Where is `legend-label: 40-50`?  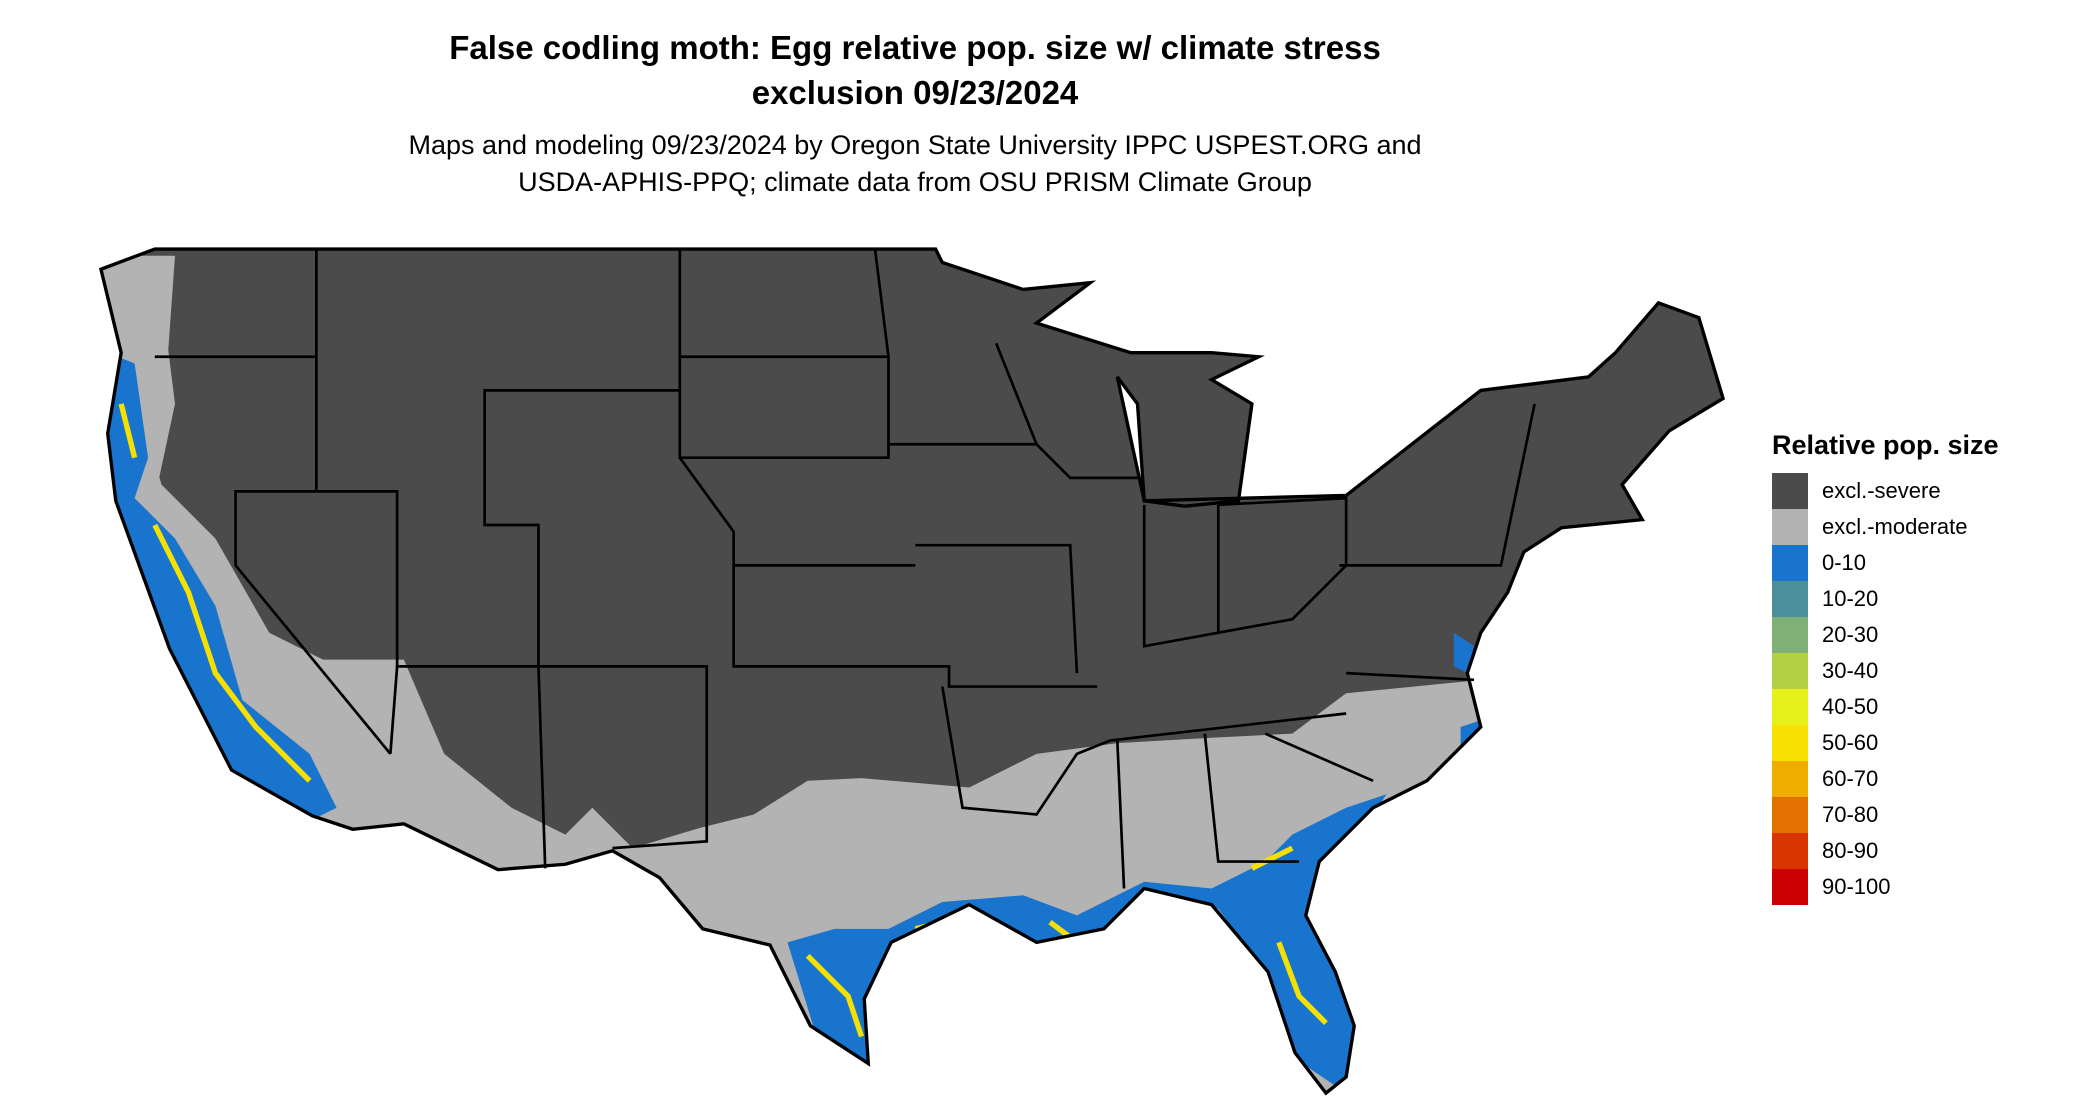 legend-label: 40-50 is located at coordinates (1850, 706).